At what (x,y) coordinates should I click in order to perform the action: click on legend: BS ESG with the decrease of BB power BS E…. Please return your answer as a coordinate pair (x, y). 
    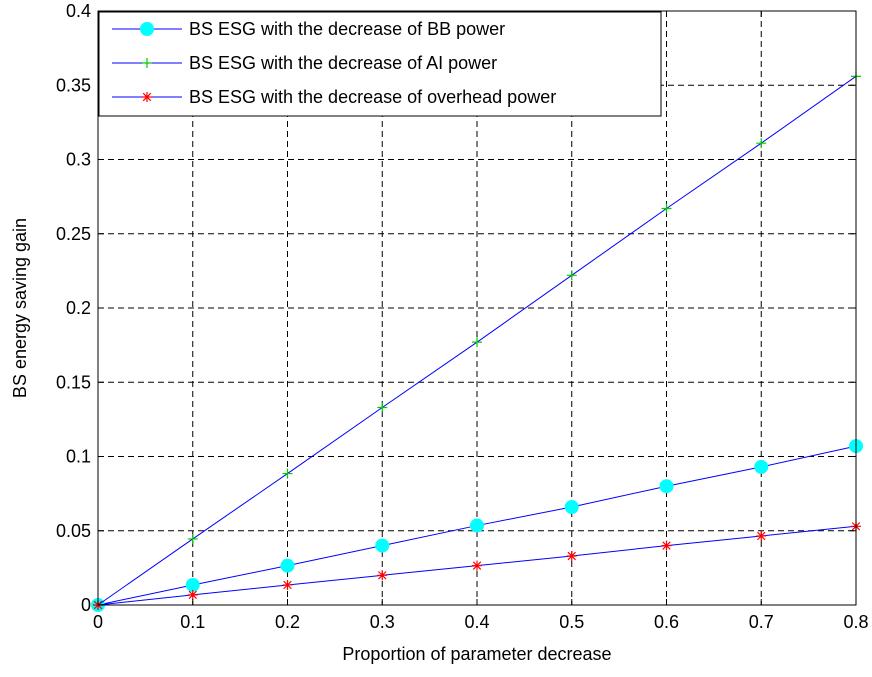
    Looking at the image, I should click on (380, 64).